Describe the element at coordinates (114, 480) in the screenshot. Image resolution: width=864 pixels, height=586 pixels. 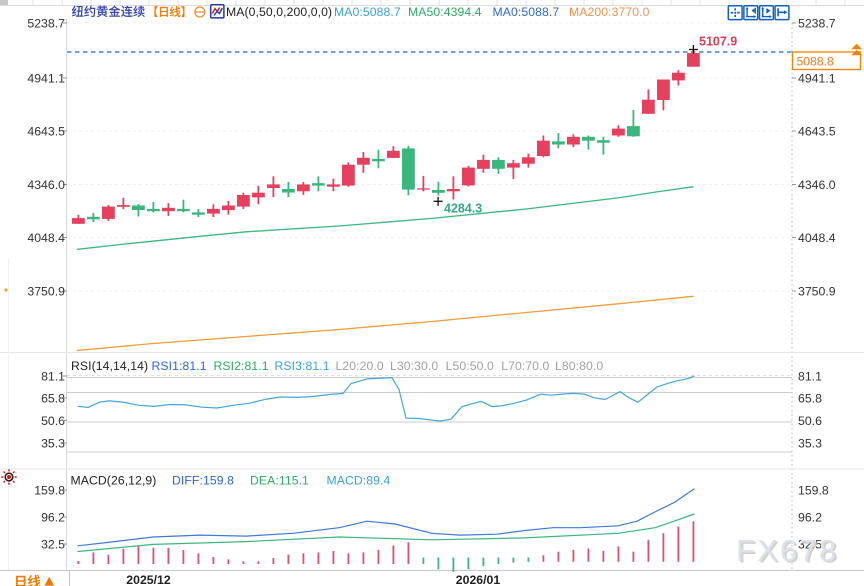
I see `svg-text: MACD(26,12,9)` at that location.